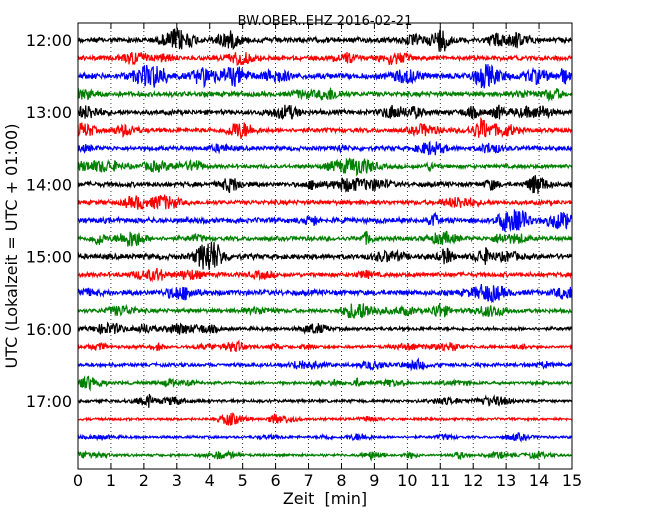 The width and height of the screenshot is (650, 524). Describe the element at coordinates (440, 480) in the screenshot. I see `x-tick-label-11: 11` at that location.